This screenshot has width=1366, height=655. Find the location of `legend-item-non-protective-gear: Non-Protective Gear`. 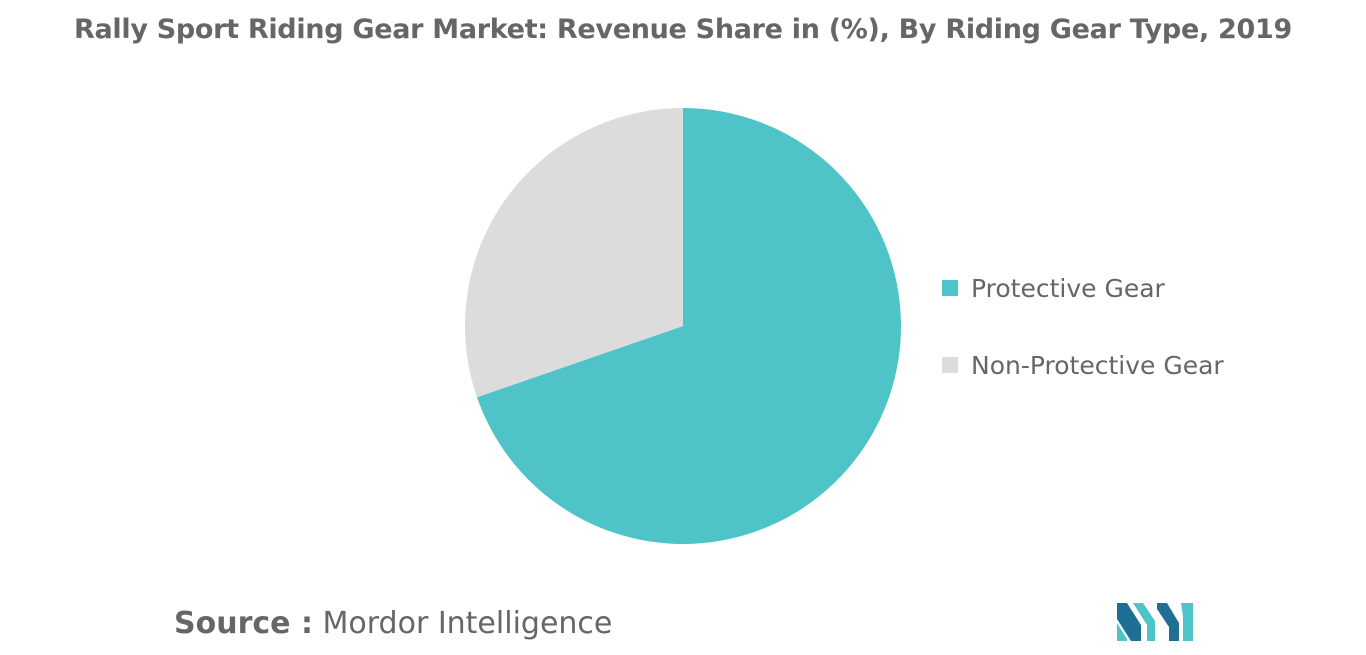

legend-item-non-protective-gear: Non-Protective Gear is located at coordinates (1083, 365).